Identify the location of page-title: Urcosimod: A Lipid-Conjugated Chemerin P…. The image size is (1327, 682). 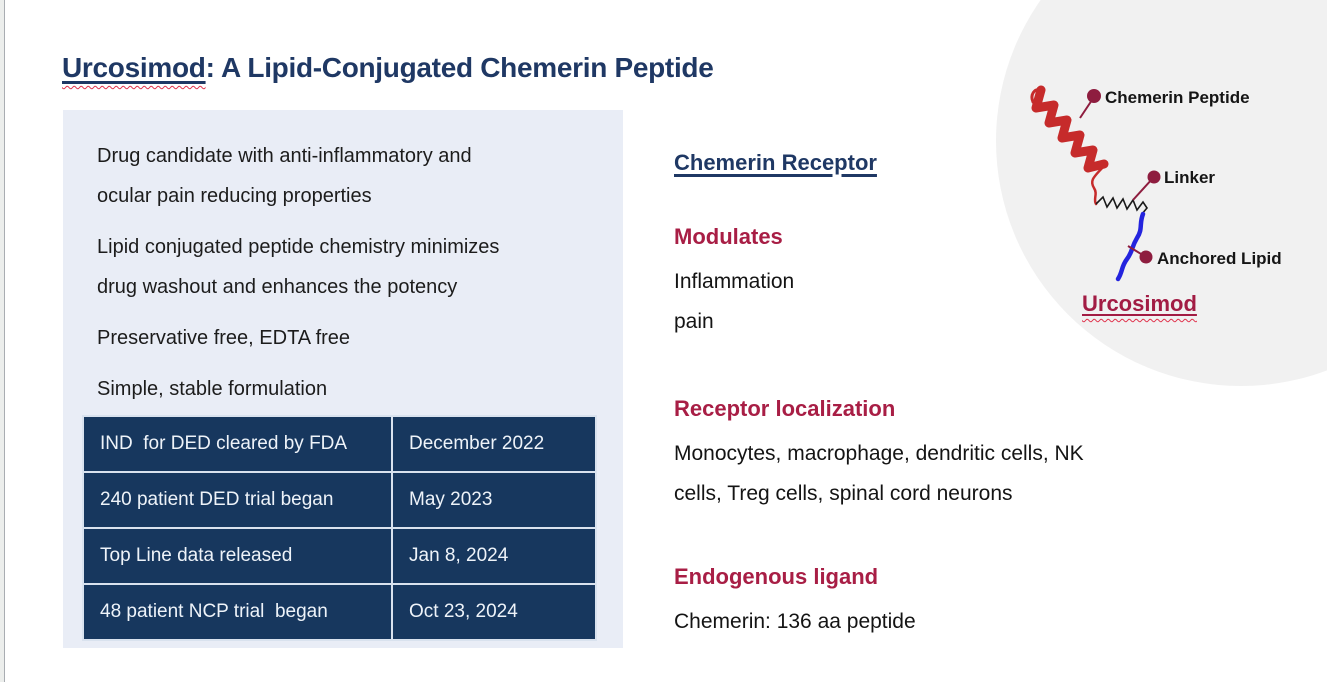
(388, 68).